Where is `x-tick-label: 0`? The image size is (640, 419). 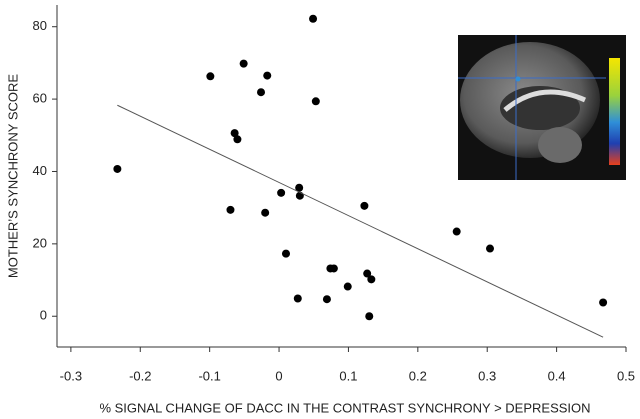
x-tick-label: 0 is located at coordinates (278, 375).